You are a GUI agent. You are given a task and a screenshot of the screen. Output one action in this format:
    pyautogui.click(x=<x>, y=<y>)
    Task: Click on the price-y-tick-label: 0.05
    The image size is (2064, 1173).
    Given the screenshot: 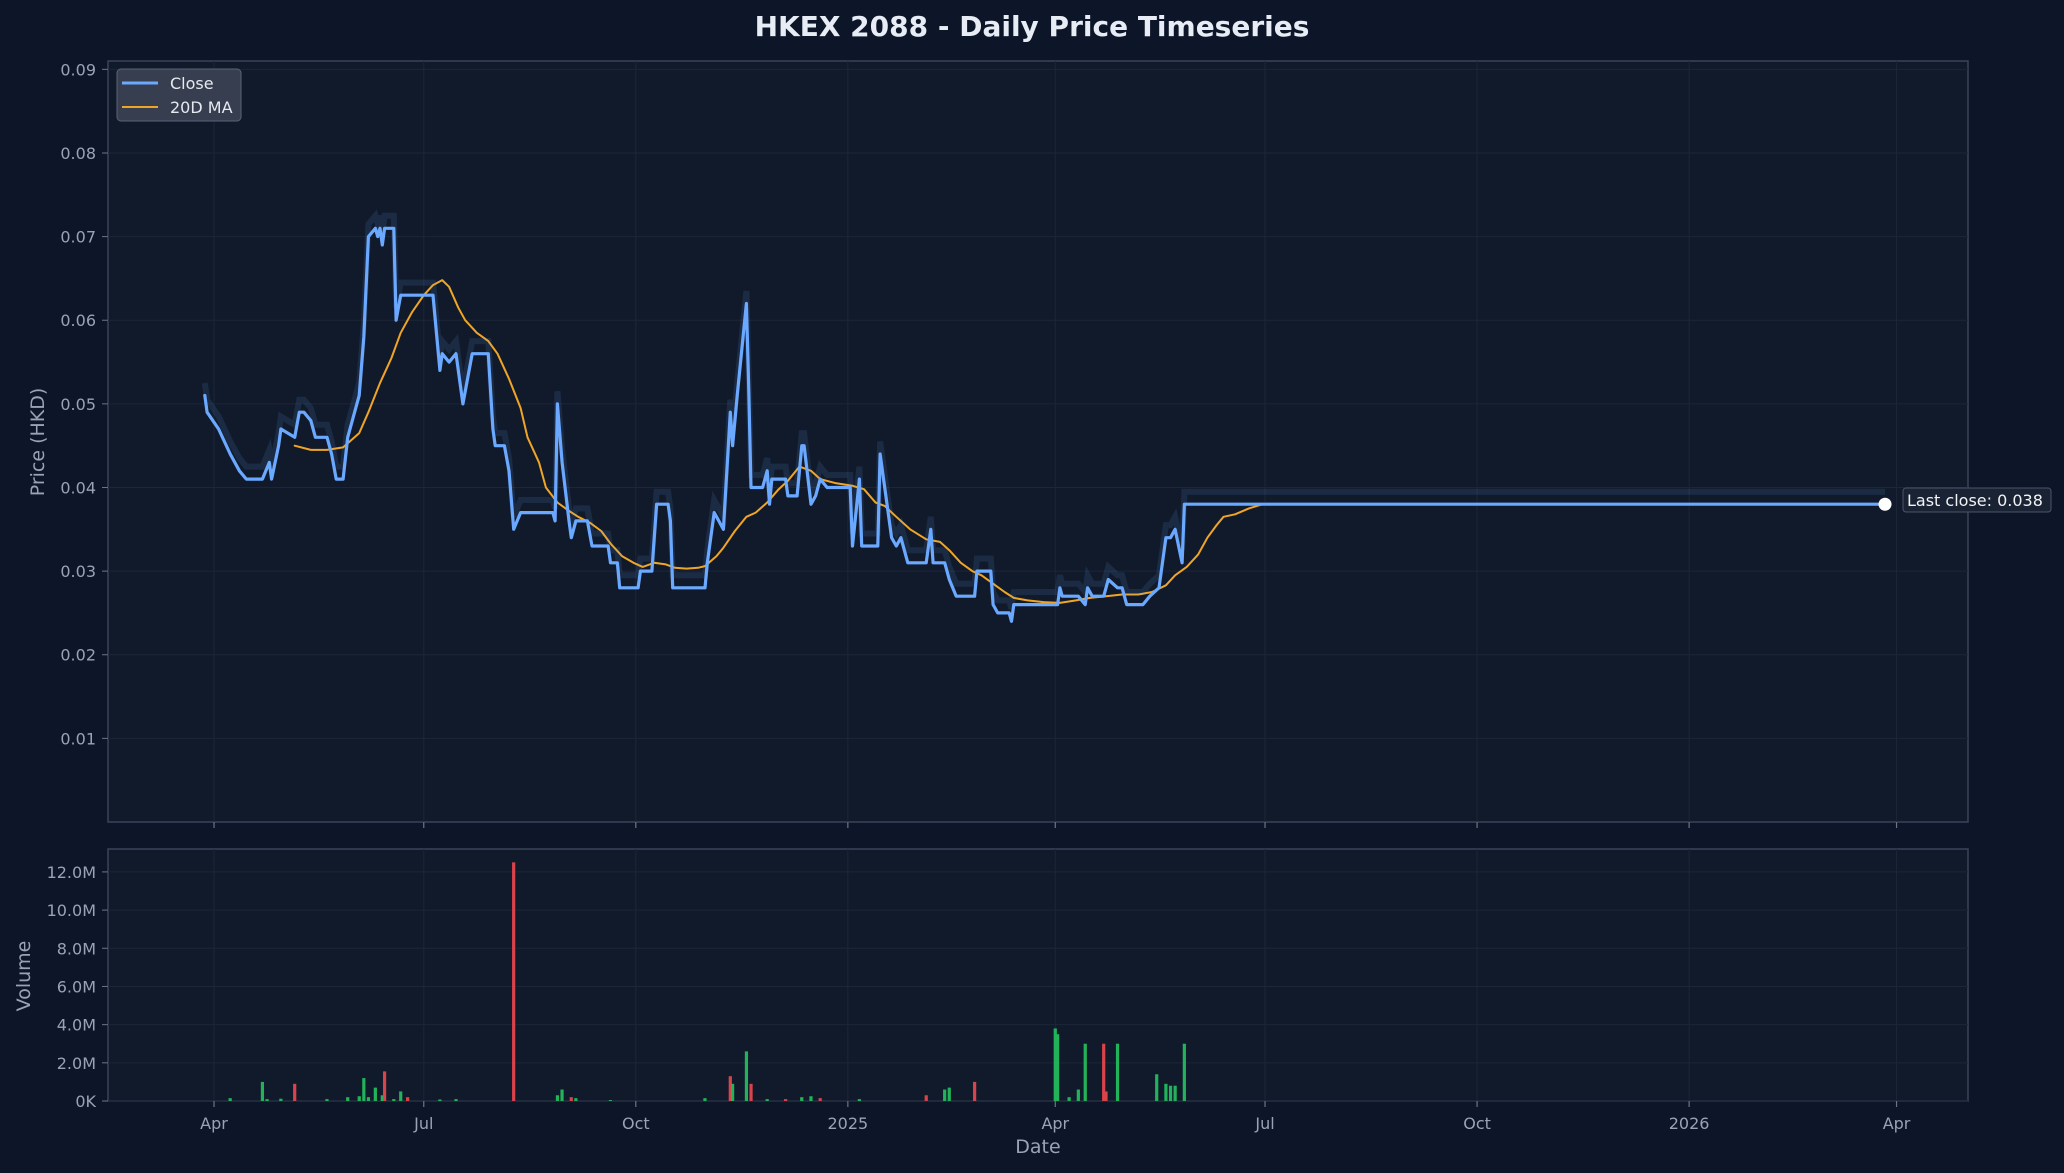 What is the action you would take?
    pyautogui.click(x=78, y=404)
    